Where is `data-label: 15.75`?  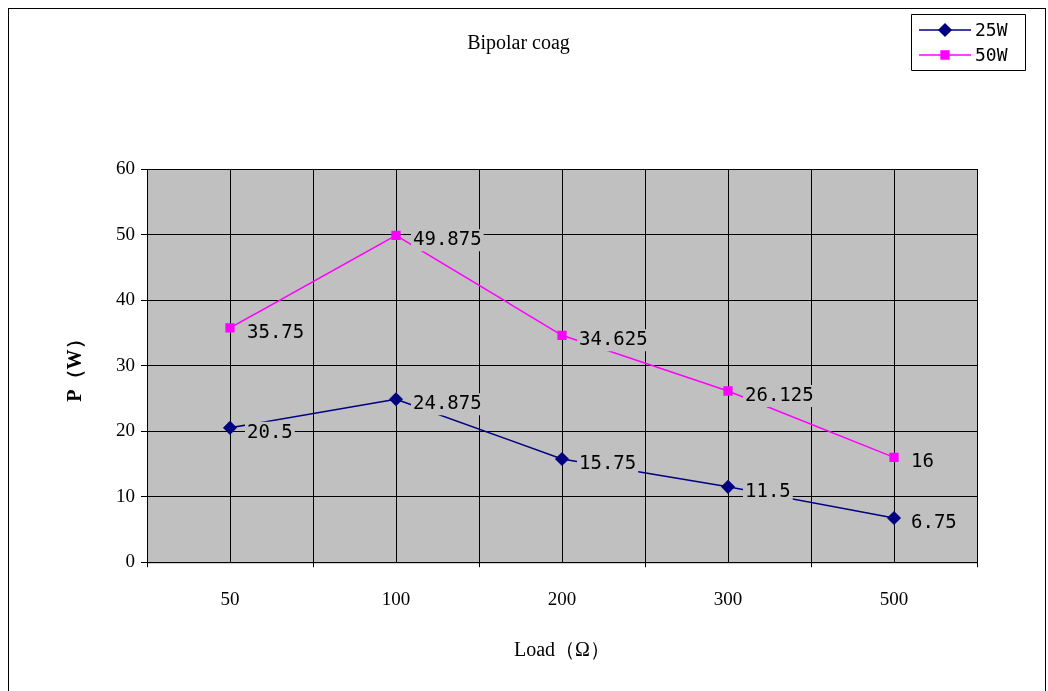
data-label: 15.75 is located at coordinates (608, 461).